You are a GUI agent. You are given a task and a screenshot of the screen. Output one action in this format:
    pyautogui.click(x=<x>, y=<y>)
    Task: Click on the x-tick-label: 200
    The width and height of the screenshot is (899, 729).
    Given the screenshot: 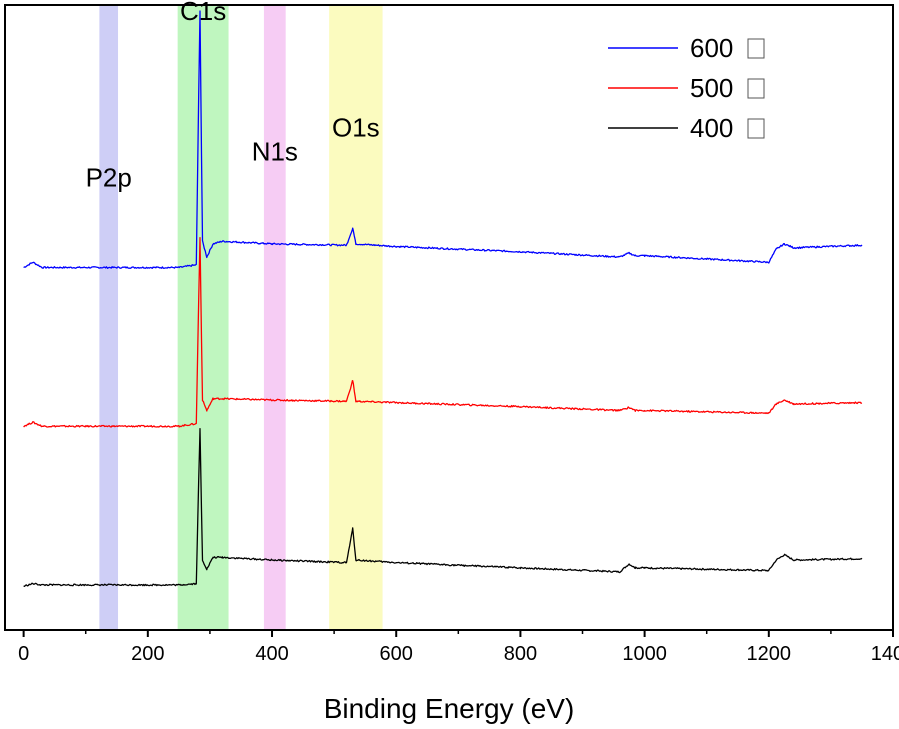 What is the action you would take?
    pyautogui.click(x=147, y=654)
    